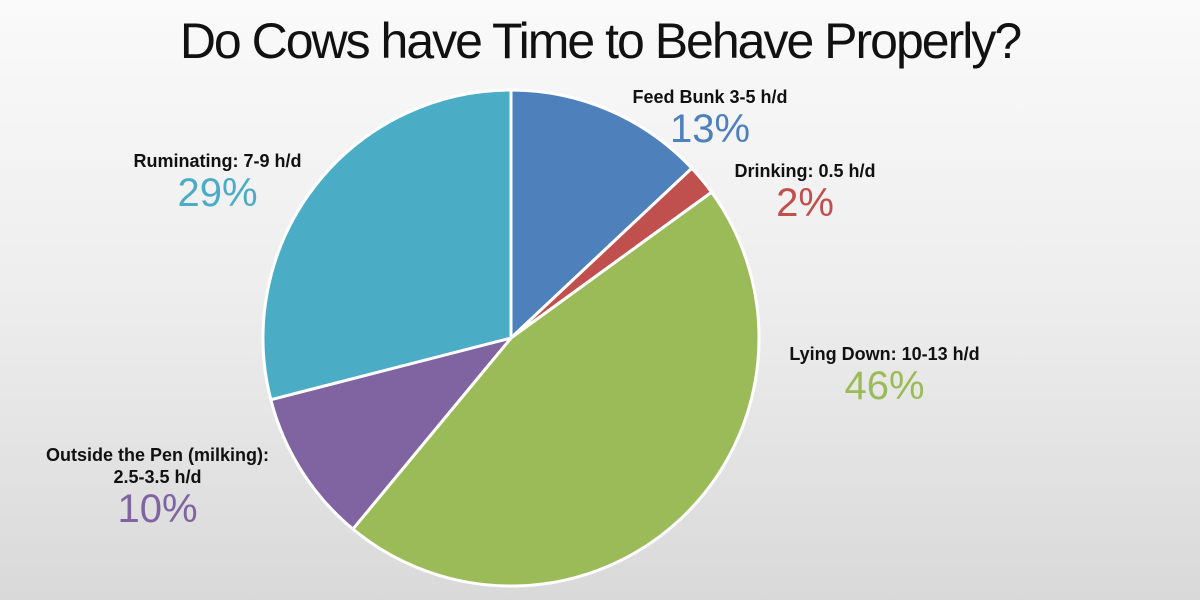 The image size is (1200, 600). What do you see at coordinates (217, 161) in the screenshot?
I see `label-name: Ruminating: 7-9 h/d` at bounding box center [217, 161].